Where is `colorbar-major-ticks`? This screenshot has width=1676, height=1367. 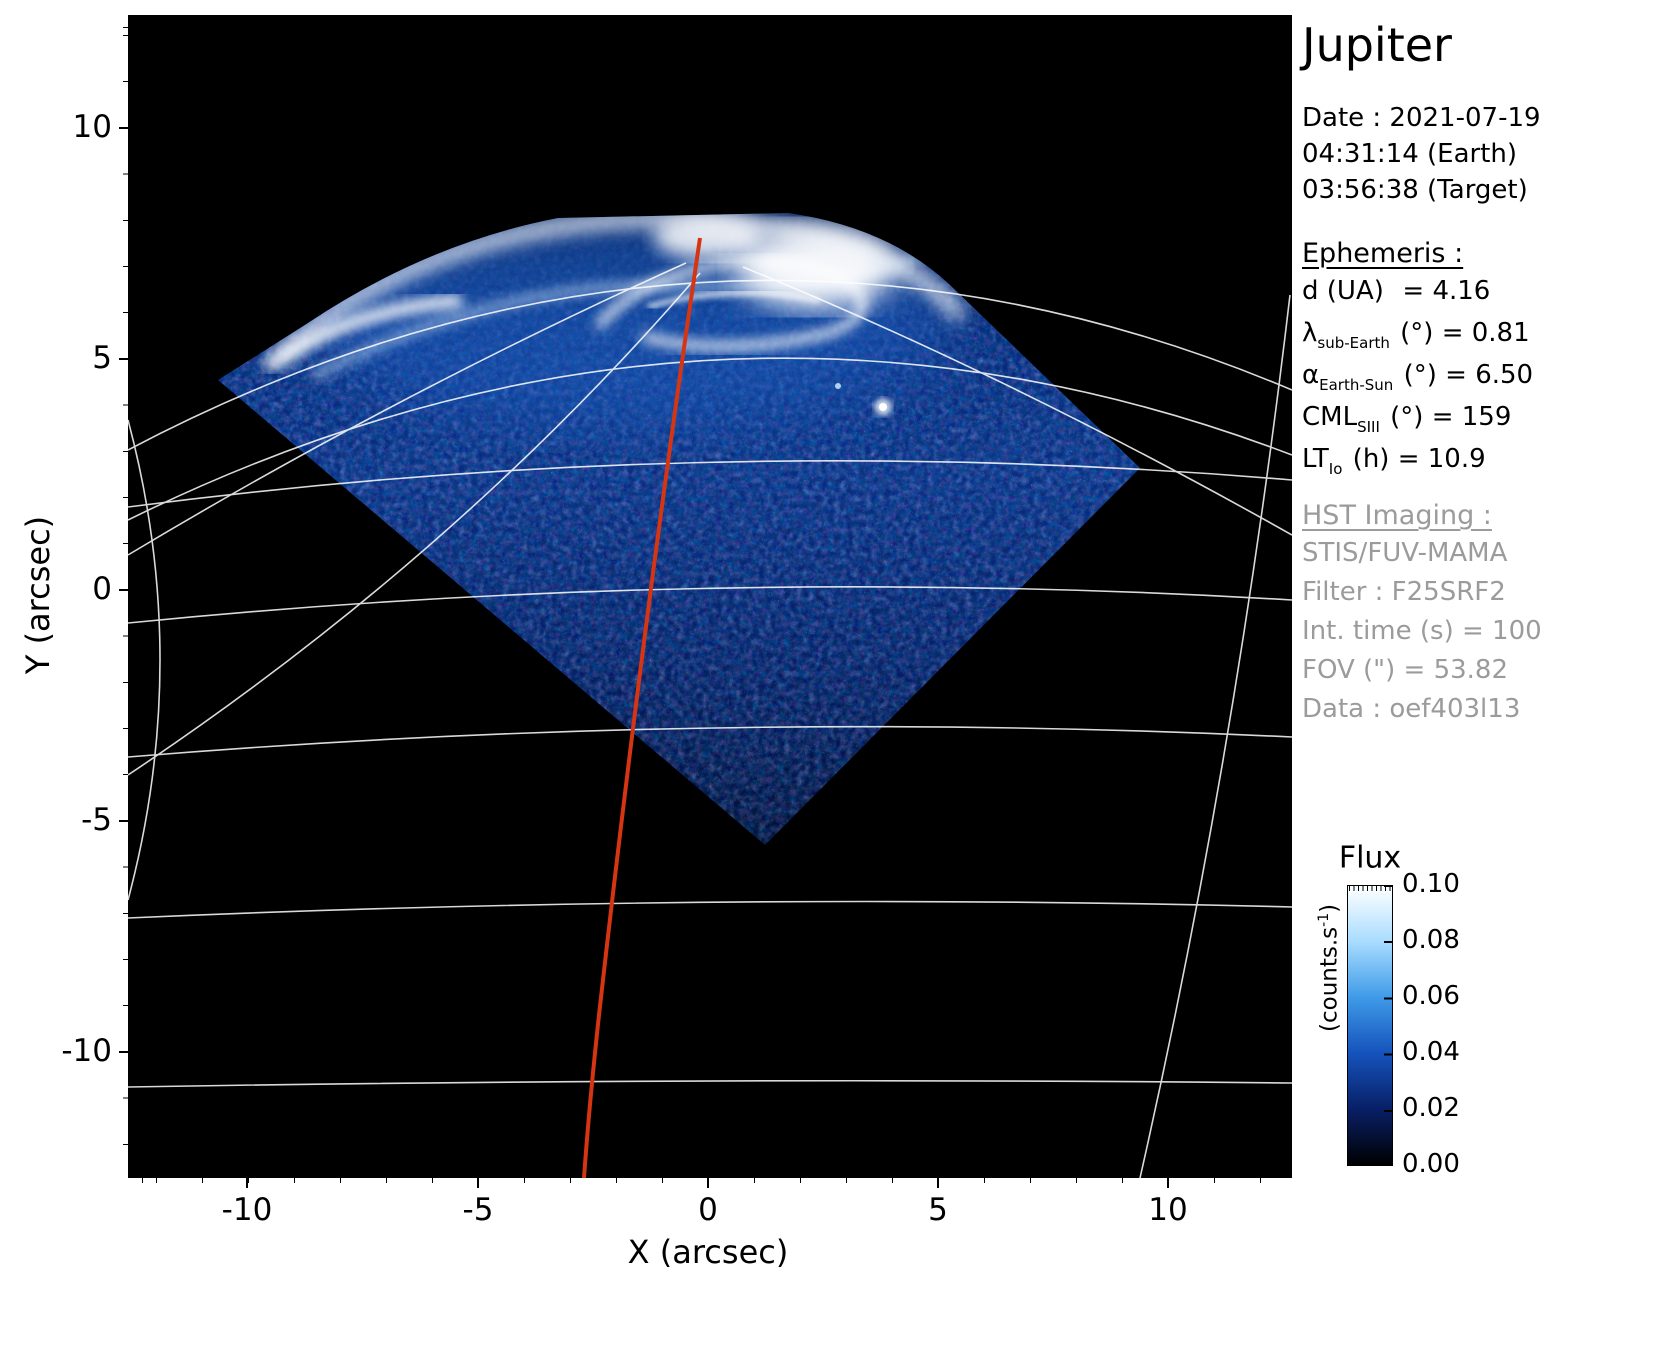 colorbar-major-ticks is located at coordinates (1388, 1025).